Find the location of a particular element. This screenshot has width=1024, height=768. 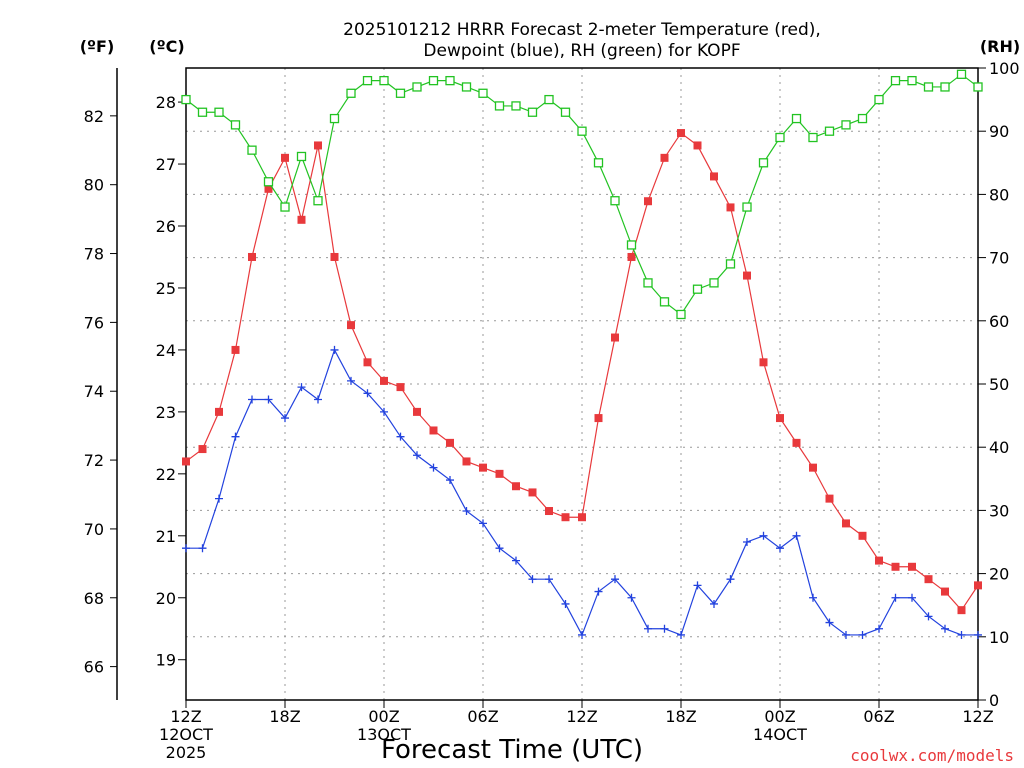

chart-title-line-2: Dewpoint (blue), RH (green) for KOPF is located at coordinates (581, 51).